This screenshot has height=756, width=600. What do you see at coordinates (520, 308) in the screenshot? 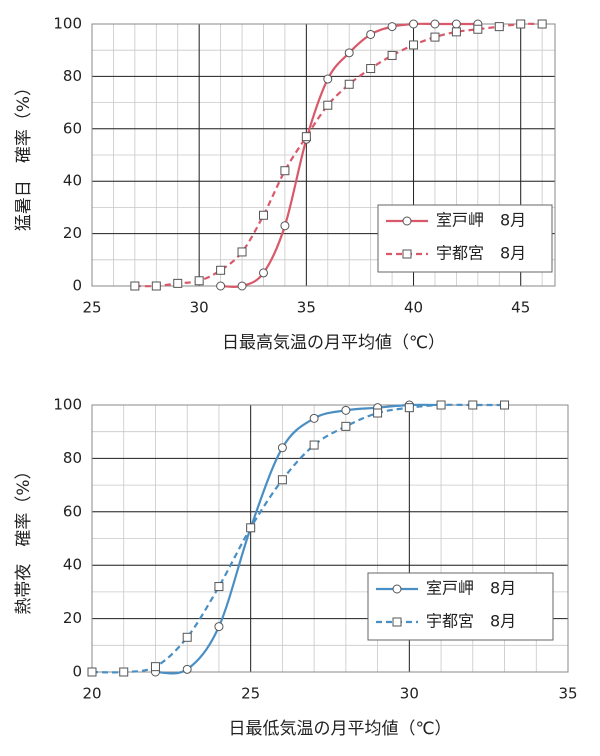
I see `x-tick-label: 45` at bounding box center [520, 308].